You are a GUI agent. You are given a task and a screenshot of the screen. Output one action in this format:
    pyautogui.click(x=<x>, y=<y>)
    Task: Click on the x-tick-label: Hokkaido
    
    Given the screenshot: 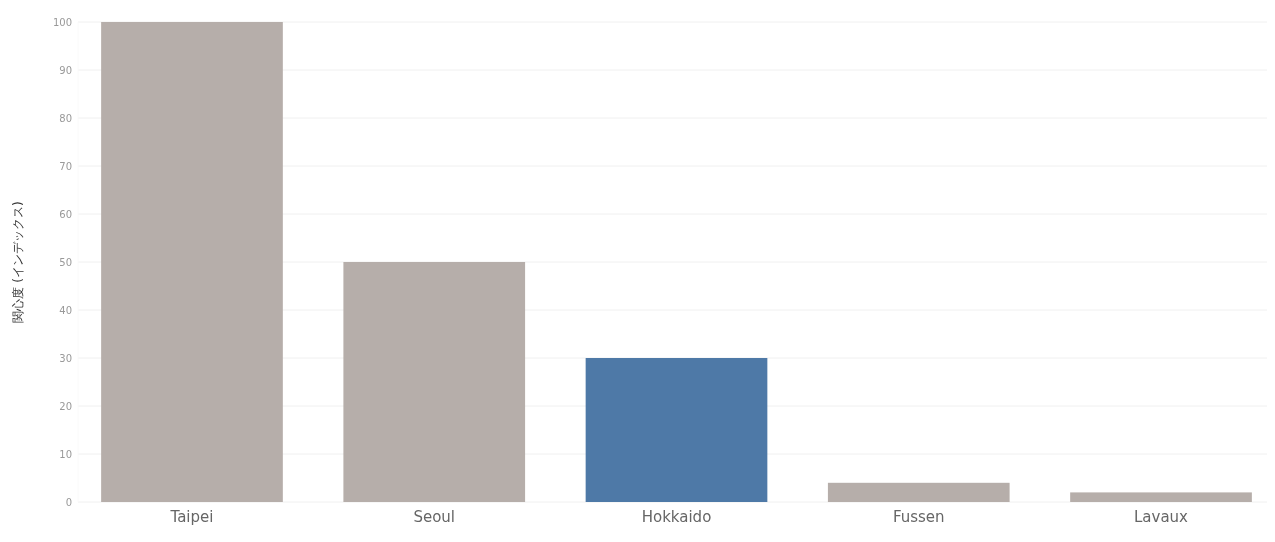 What is the action you would take?
    pyautogui.click(x=676, y=517)
    